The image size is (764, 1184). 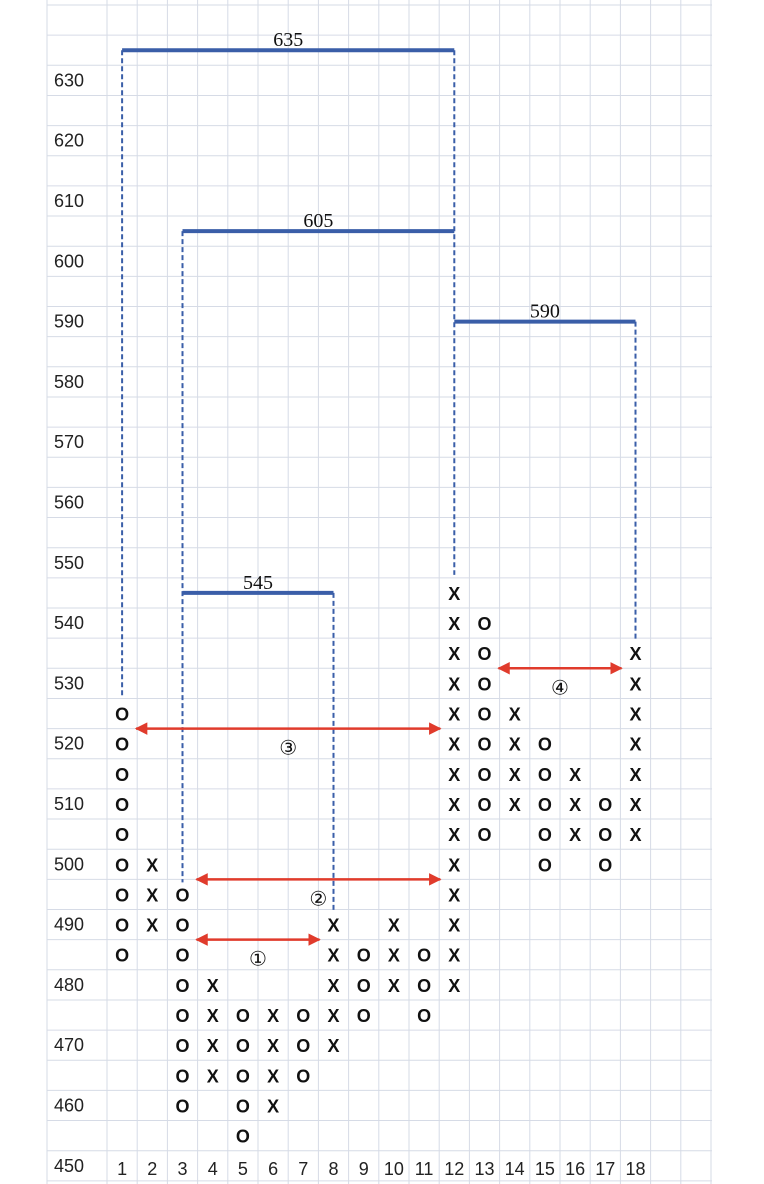 What do you see at coordinates (318, 898) in the screenshot?
I see `count-label: ②` at bounding box center [318, 898].